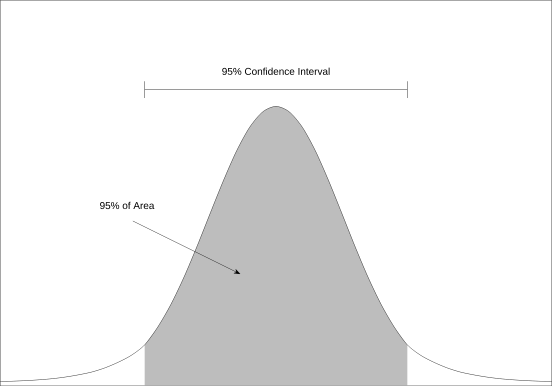 Image resolution: width=552 pixels, height=386 pixels. I want to click on annotation: 95% of Area, so click(127, 206).